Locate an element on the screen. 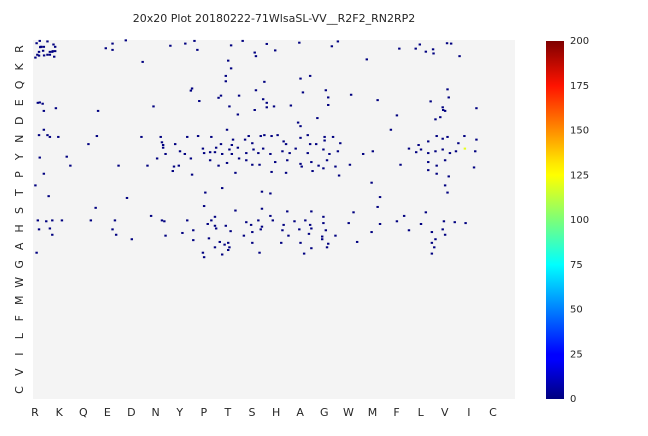  y-tick-label: L is located at coordinates (19, 335).